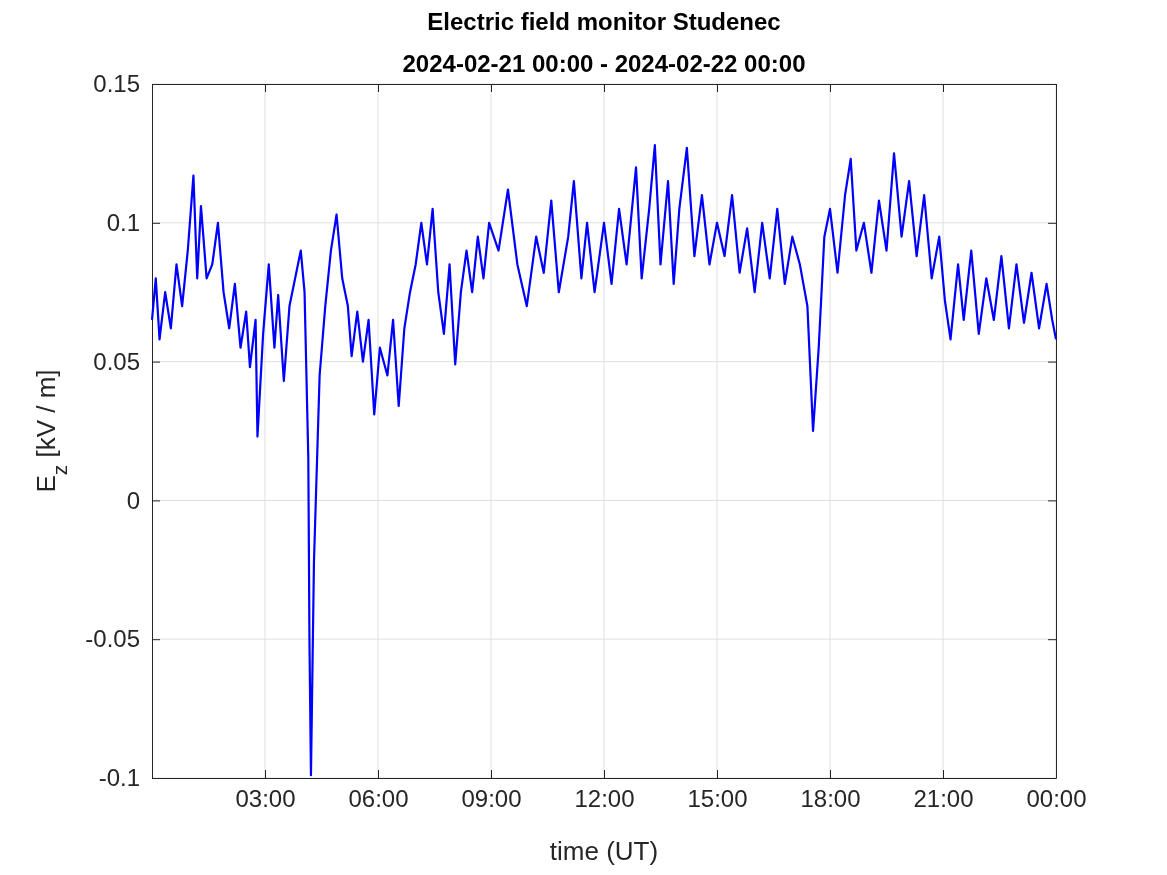 The image size is (1167, 875). I want to click on x-tick-label: 00:00, so click(1056, 799).